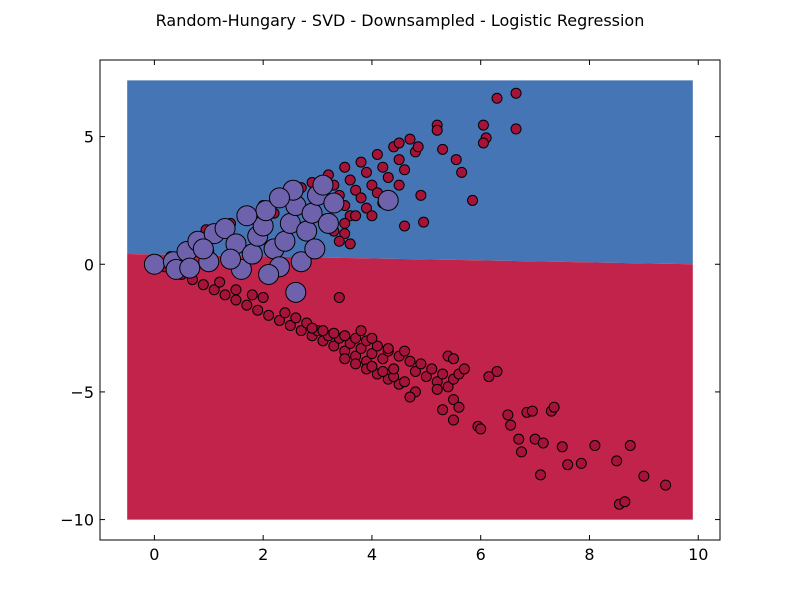  What do you see at coordinates (698, 554) in the screenshot?
I see `x-tick-label: 10` at bounding box center [698, 554].